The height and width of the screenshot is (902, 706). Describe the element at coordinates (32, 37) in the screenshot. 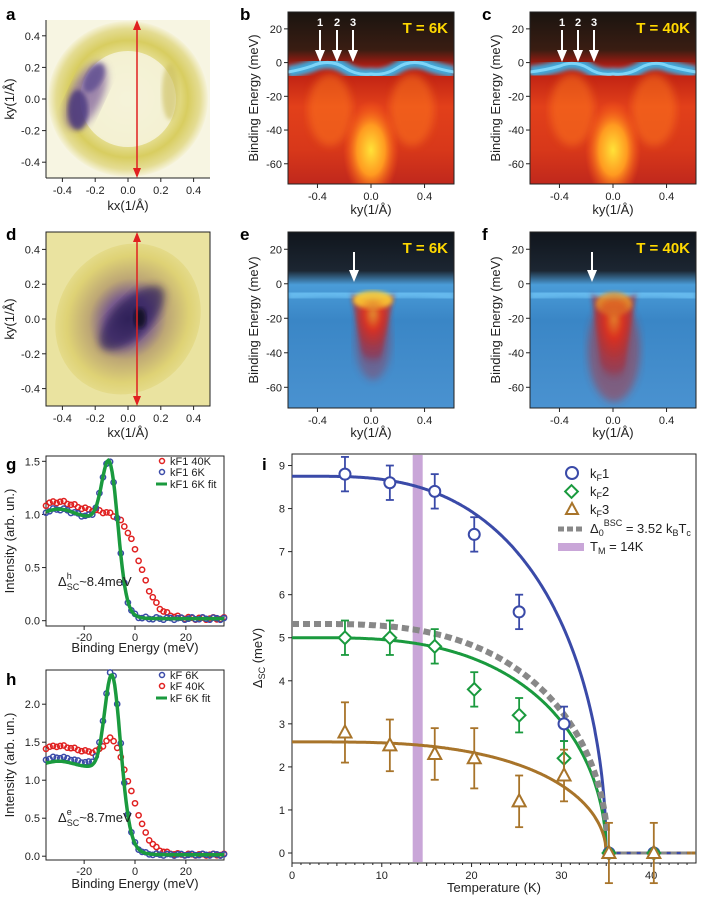

I see `panel-a-ytick-label: 0.4` at that location.